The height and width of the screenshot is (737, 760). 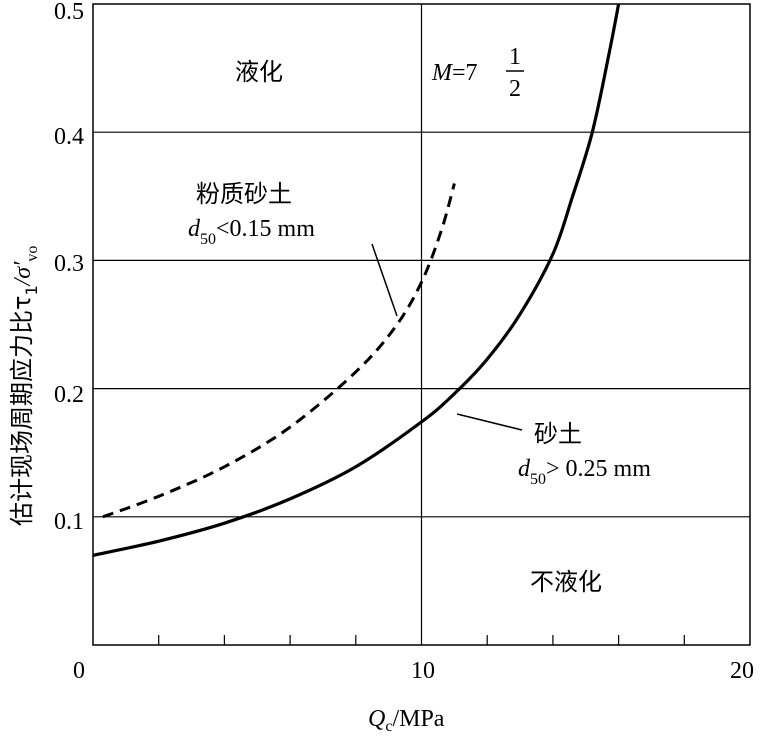 What do you see at coordinates (69, 137) in the screenshot?
I see `y-tick-label: 0.4` at bounding box center [69, 137].